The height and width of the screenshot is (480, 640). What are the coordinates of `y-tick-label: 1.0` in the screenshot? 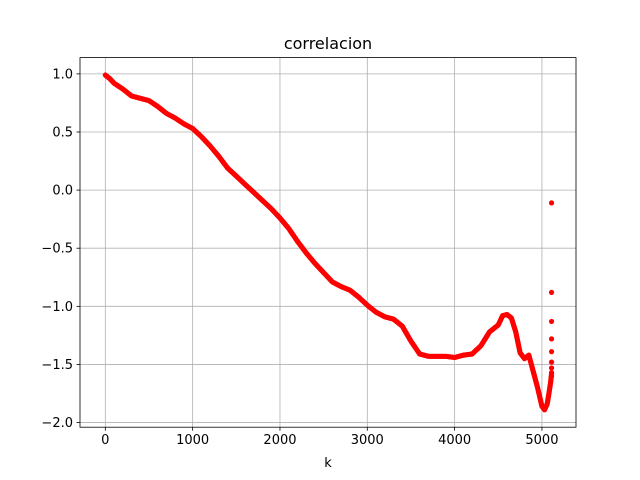 It's located at (62, 74).